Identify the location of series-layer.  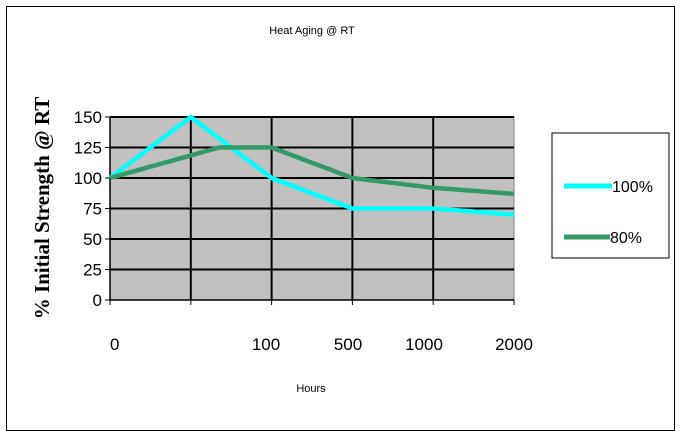
(311, 165).